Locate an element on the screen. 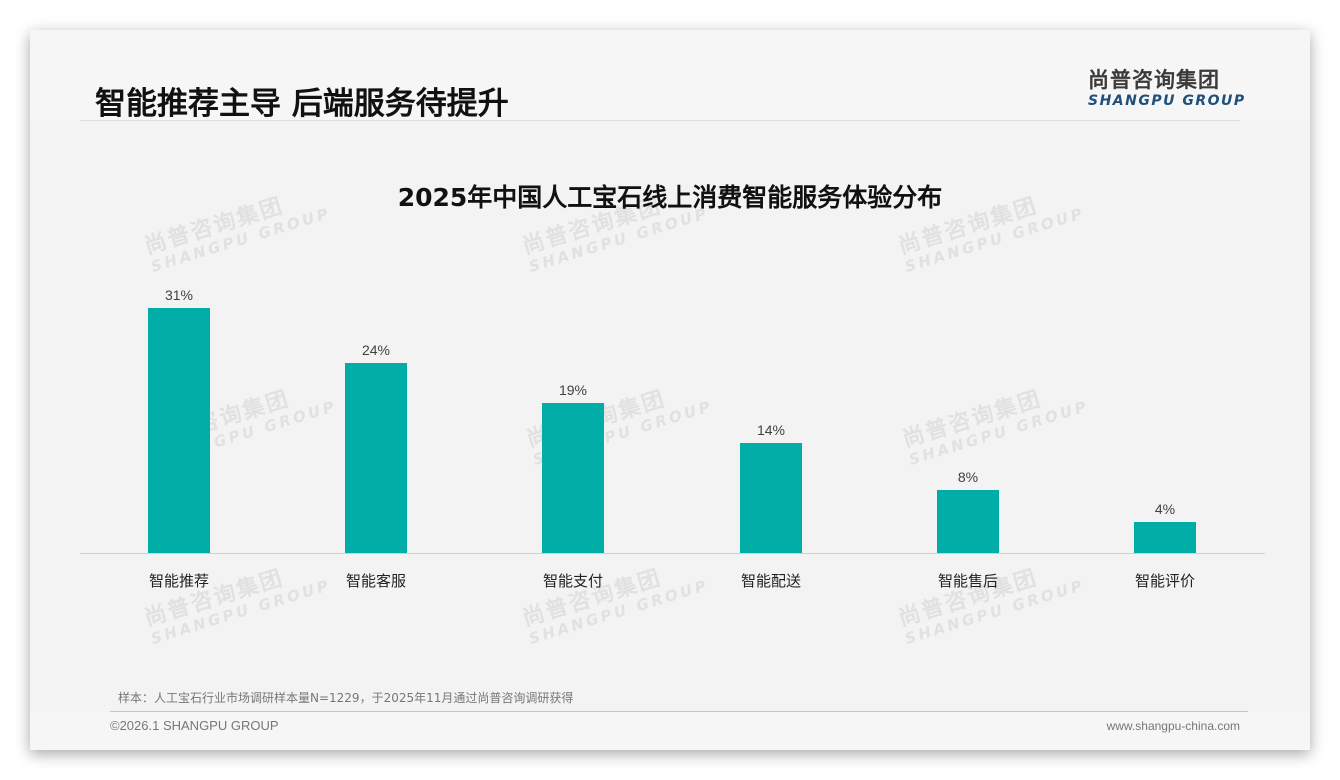 The width and height of the screenshot is (1340, 780). footer-band is located at coordinates (670, 731).